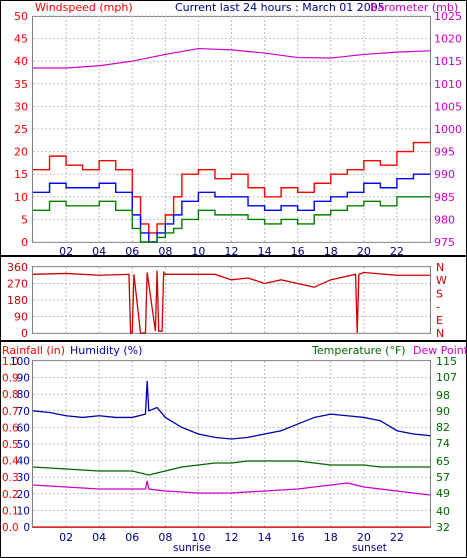 The height and width of the screenshot is (558, 467). Describe the element at coordinates (448, 61) in the screenshot. I see `barometer-tick-label: 1015` at that location.